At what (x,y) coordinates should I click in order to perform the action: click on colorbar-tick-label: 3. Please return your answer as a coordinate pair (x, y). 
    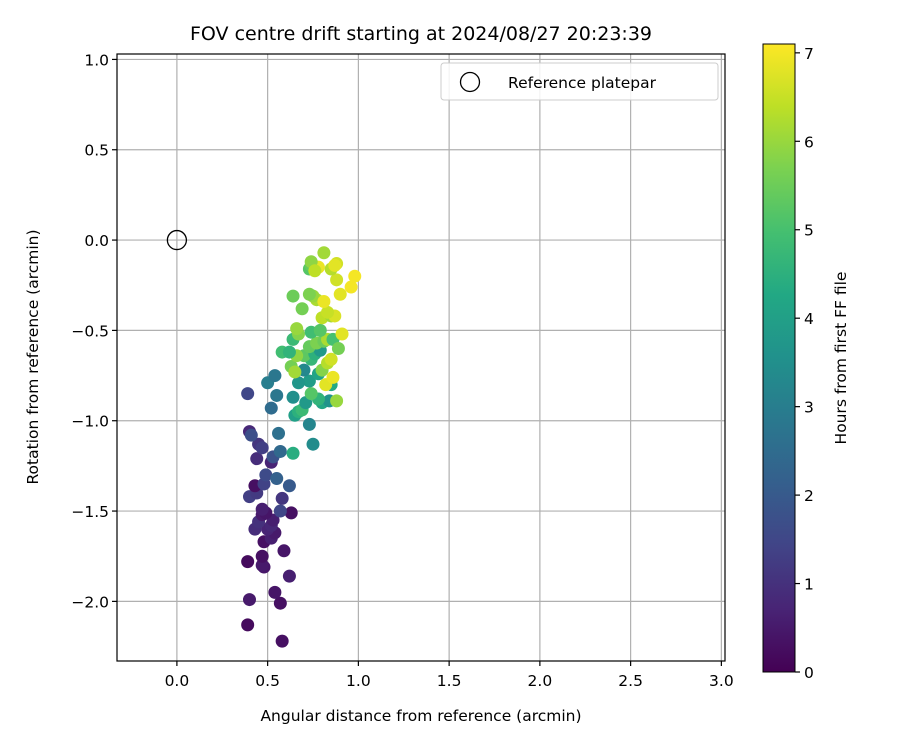
    Looking at the image, I should click on (809, 408).